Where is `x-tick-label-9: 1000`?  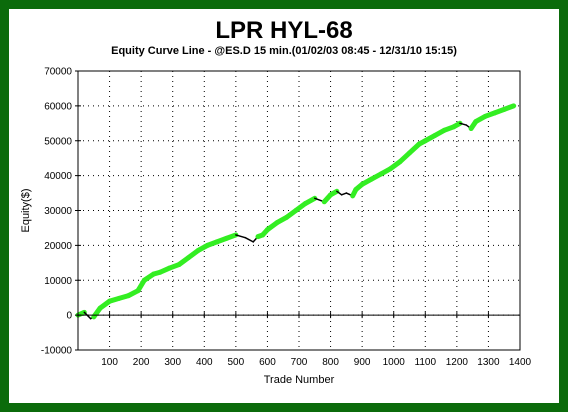 x-tick-label-9: 1000 is located at coordinates (394, 362).